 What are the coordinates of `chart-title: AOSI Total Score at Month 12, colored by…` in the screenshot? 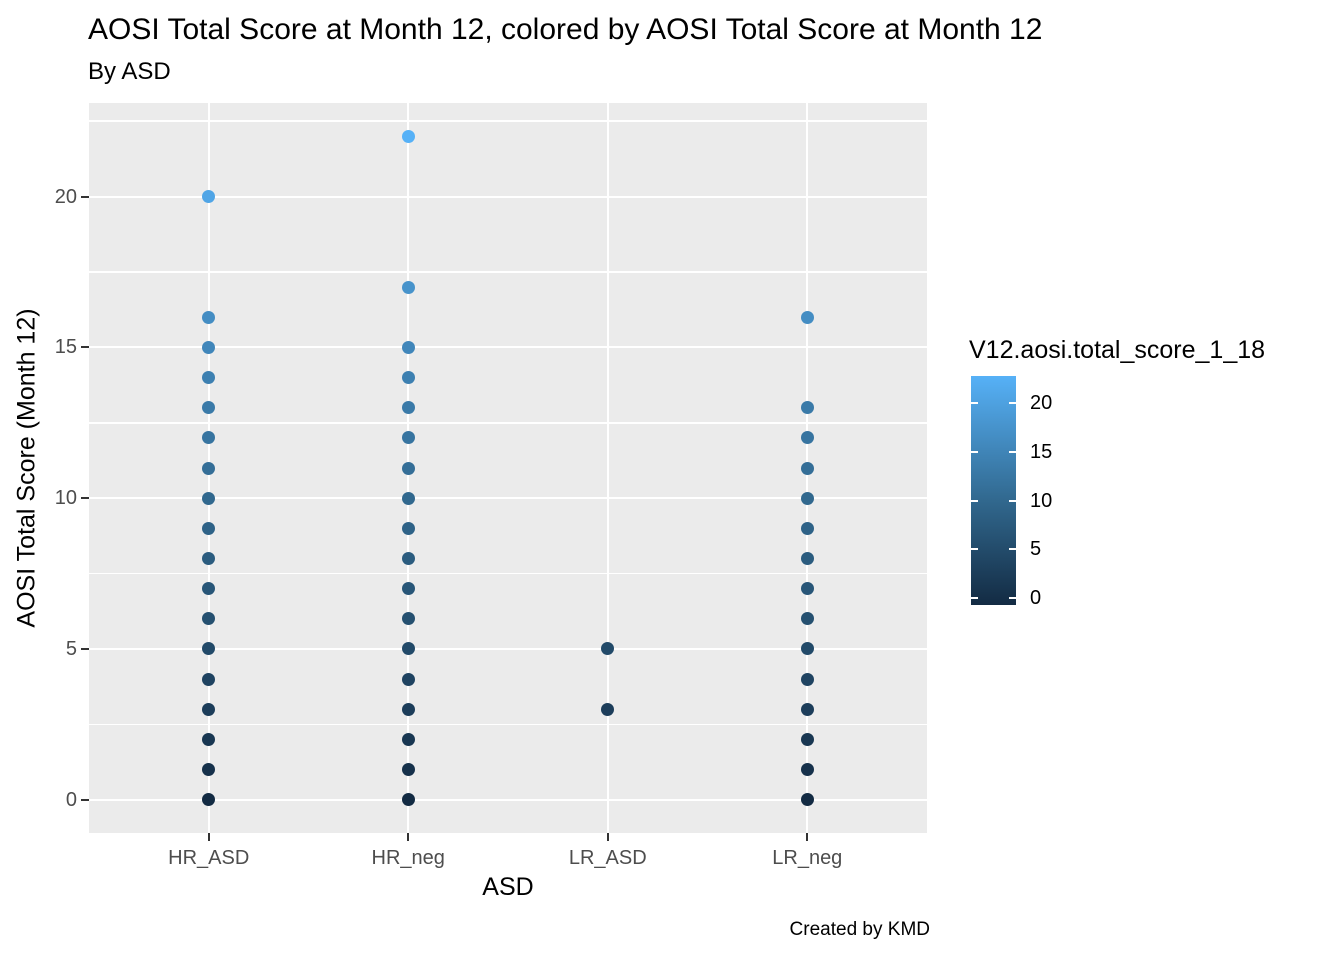 It's located at (565, 29).